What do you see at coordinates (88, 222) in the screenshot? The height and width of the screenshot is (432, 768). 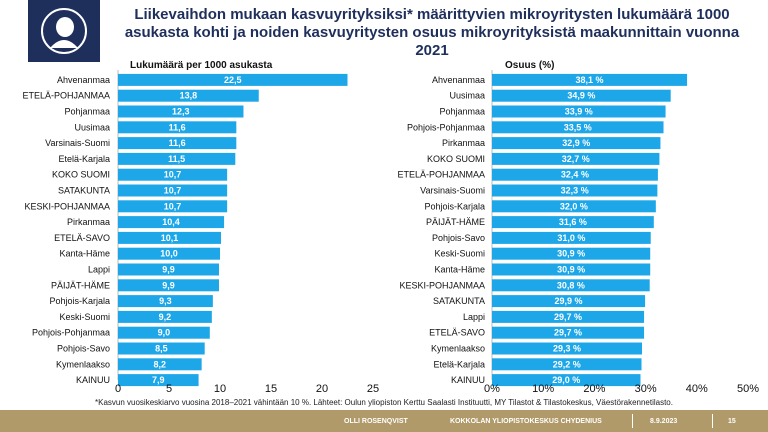 I see `chart1-category-label: Pirkanmaa` at bounding box center [88, 222].